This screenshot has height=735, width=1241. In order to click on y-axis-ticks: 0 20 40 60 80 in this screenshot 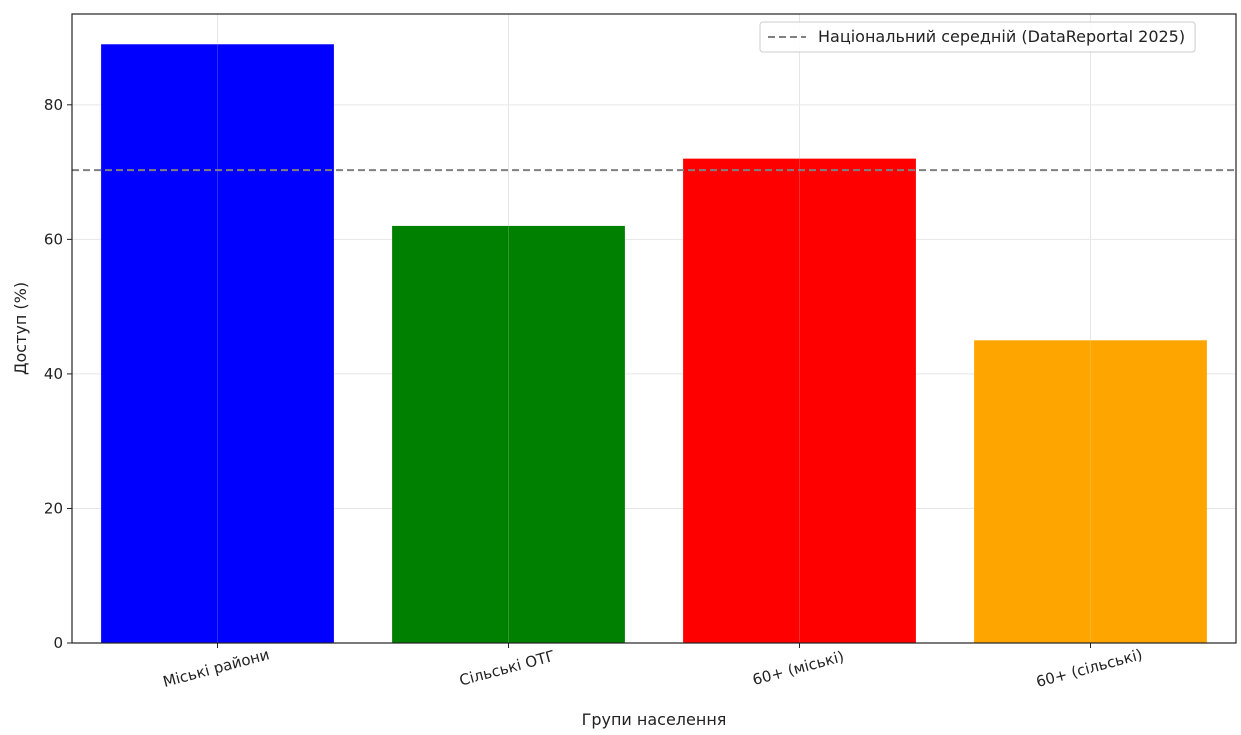, I will do `click(58, 374)`.